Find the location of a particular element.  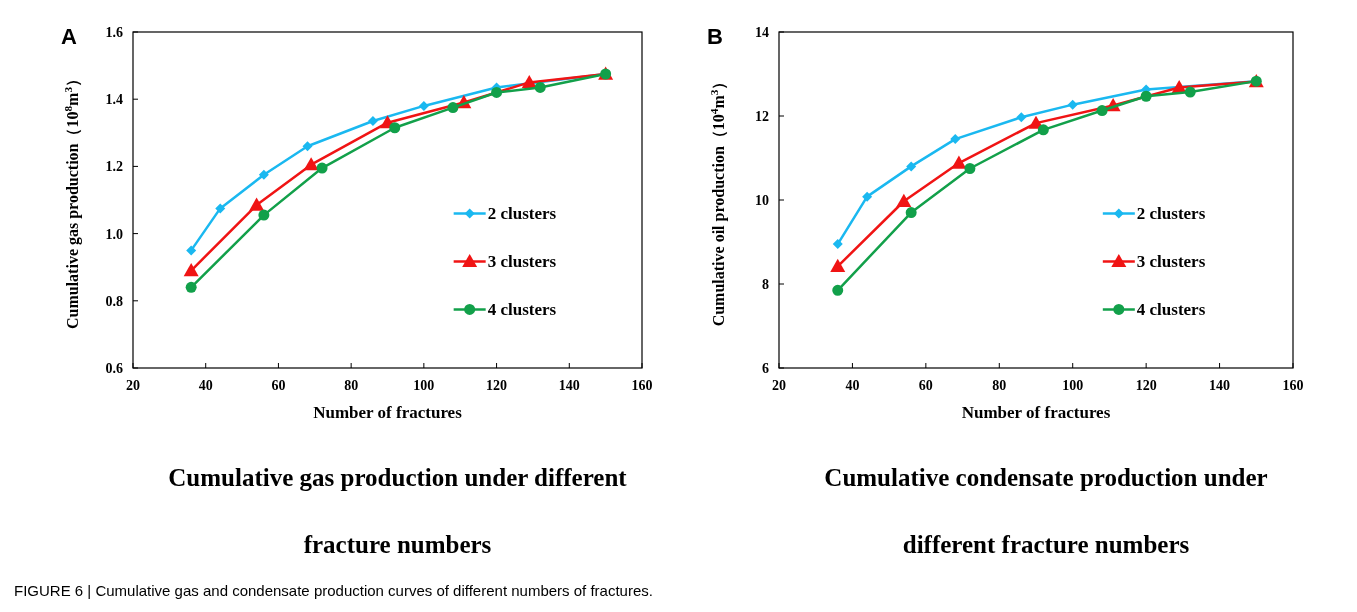

y-tick-label: 10 is located at coordinates (762, 200).